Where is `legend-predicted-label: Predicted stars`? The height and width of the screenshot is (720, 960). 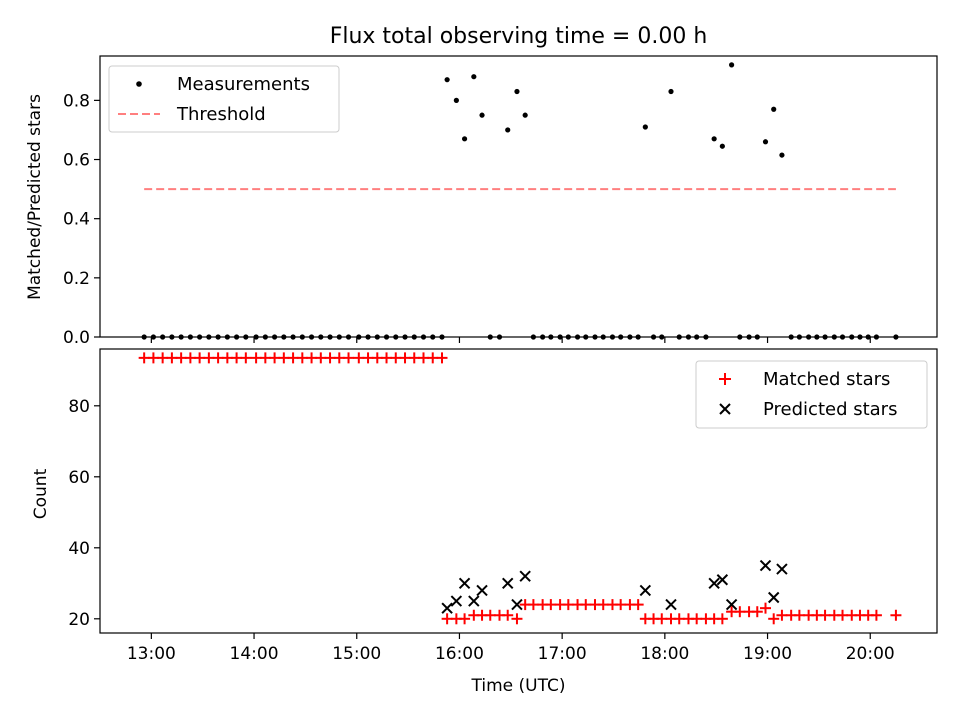 legend-predicted-label: Predicted stars is located at coordinates (830, 409).